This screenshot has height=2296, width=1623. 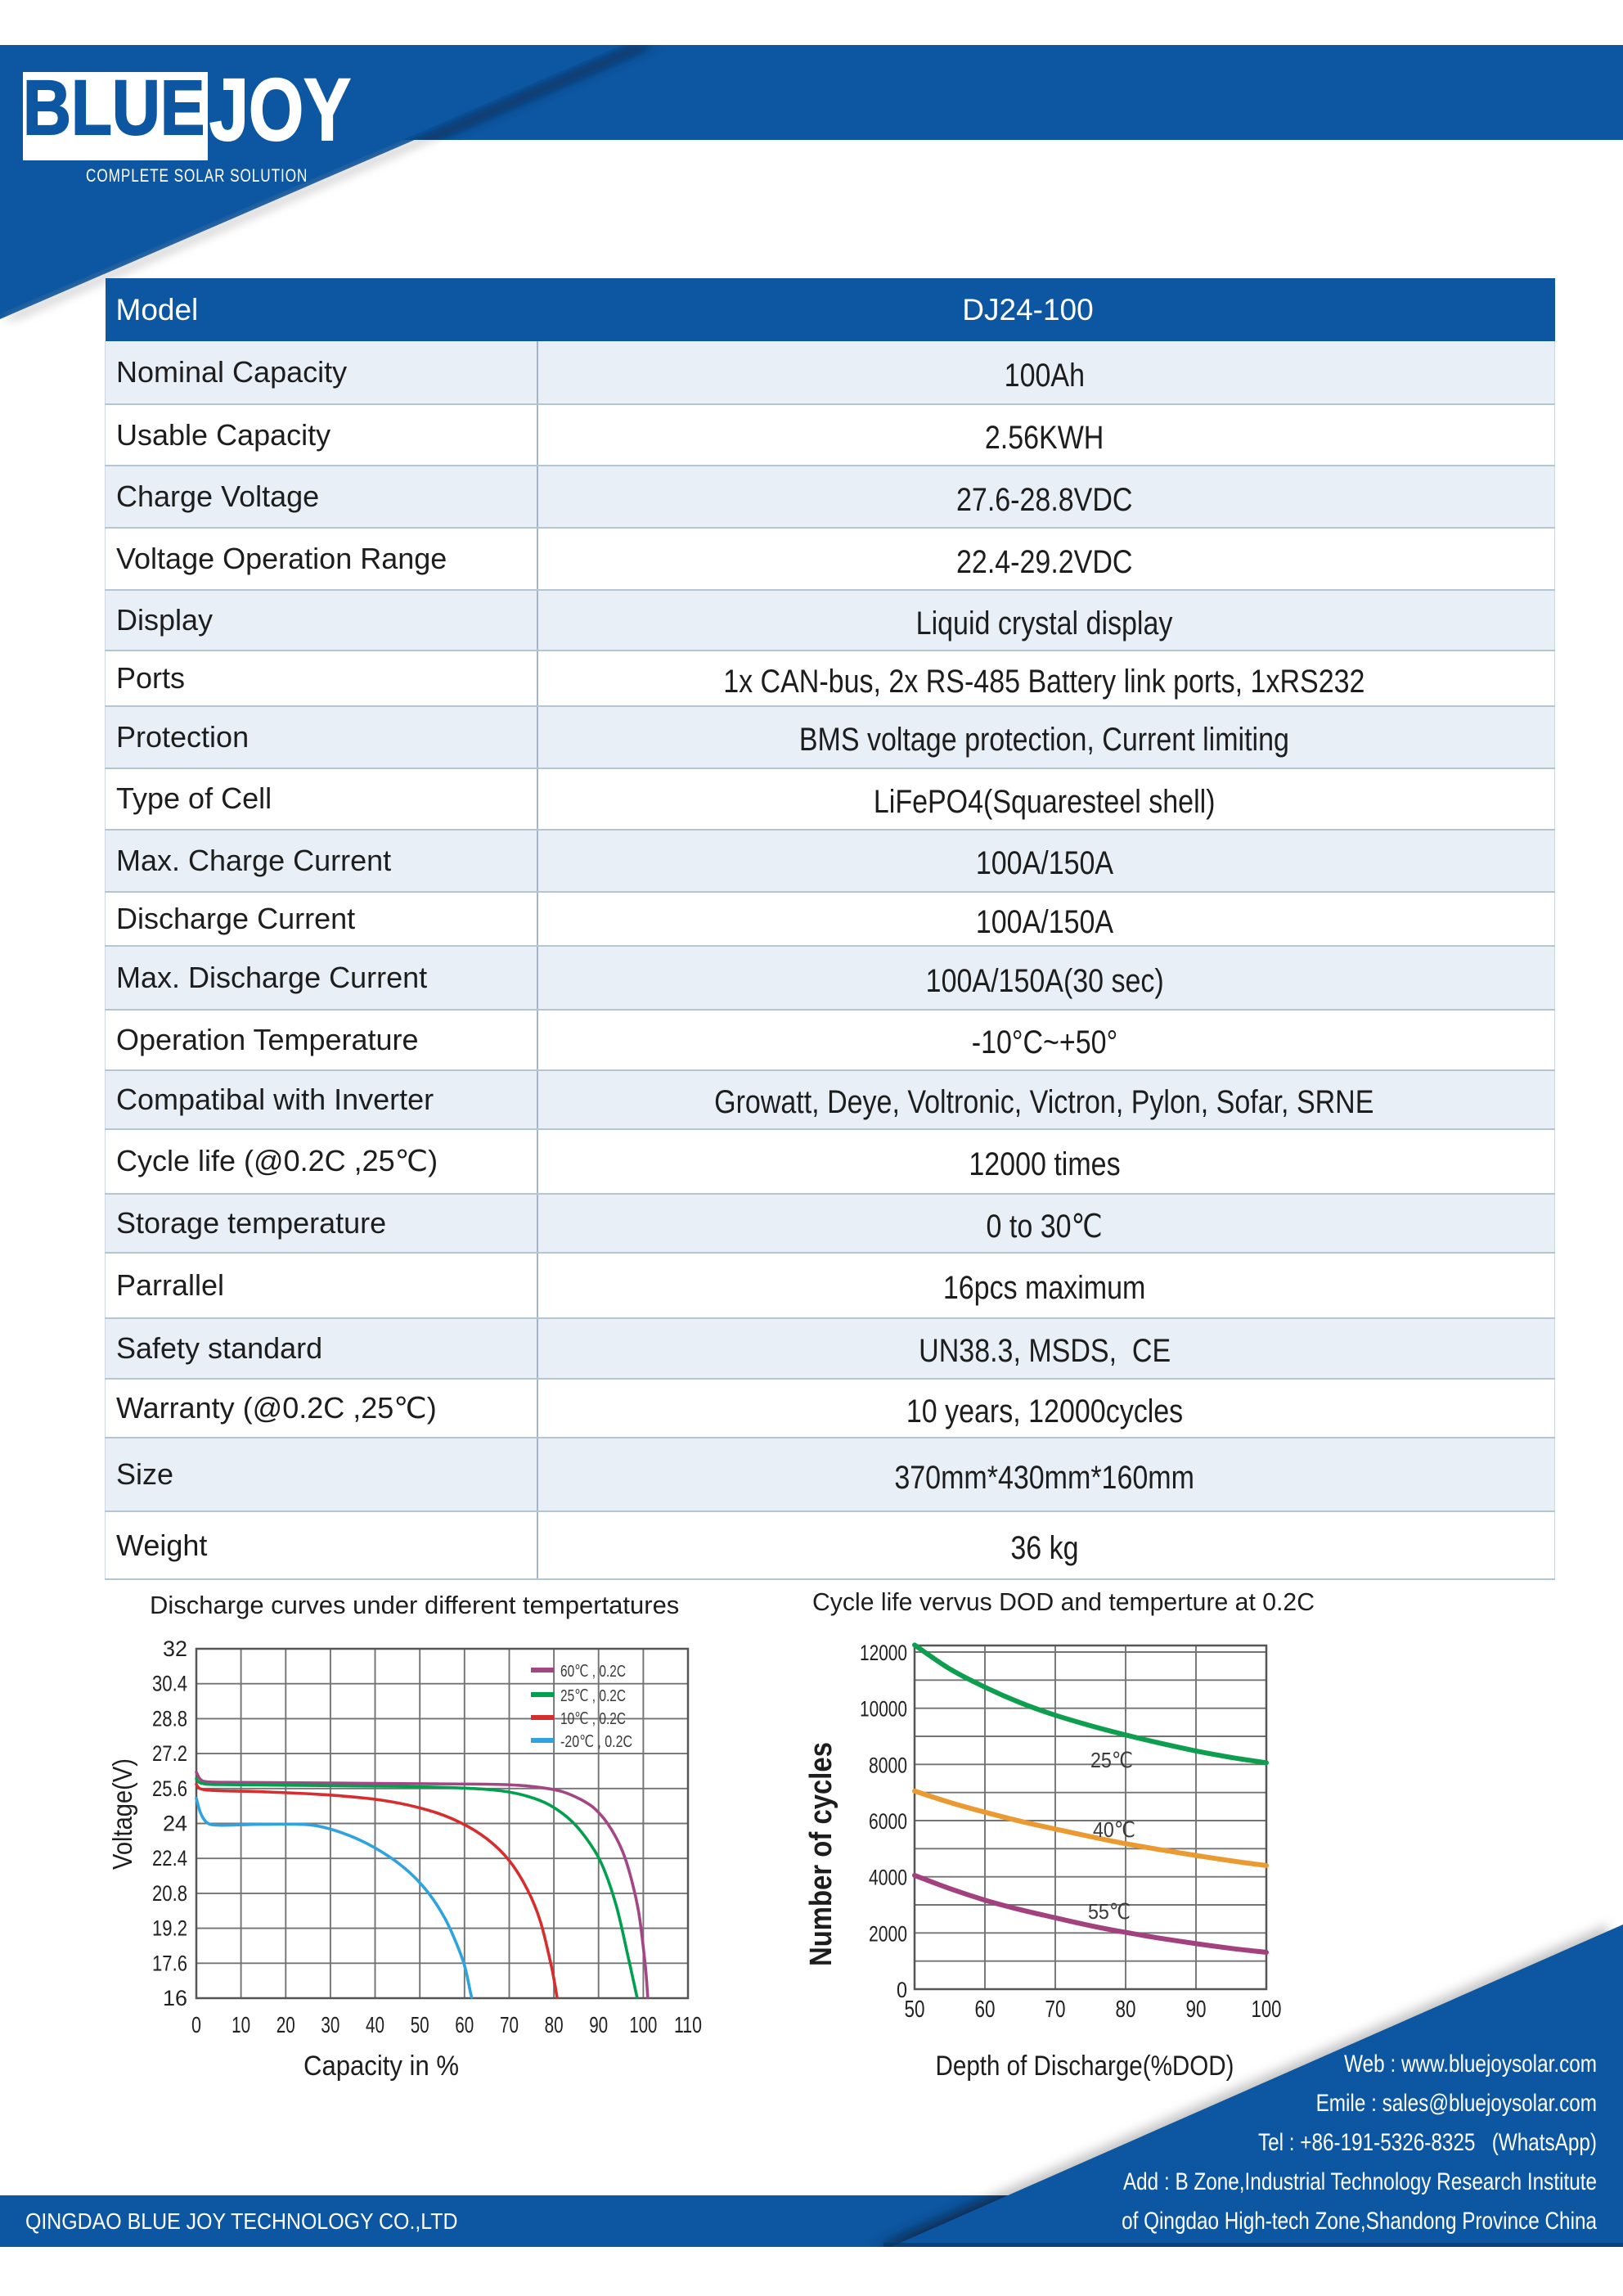 I want to click on svg-text: 12000, so click(x=883, y=1653).